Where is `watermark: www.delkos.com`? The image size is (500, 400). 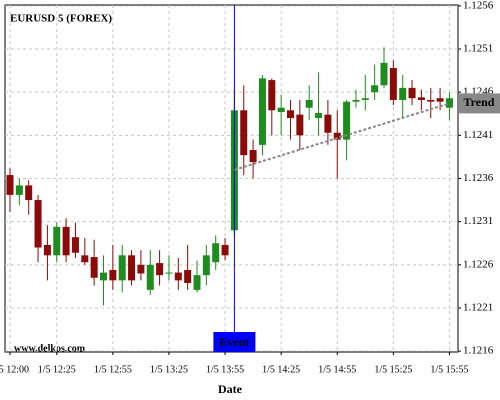 watermark: www.delkos.com is located at coordinates (50, 348).